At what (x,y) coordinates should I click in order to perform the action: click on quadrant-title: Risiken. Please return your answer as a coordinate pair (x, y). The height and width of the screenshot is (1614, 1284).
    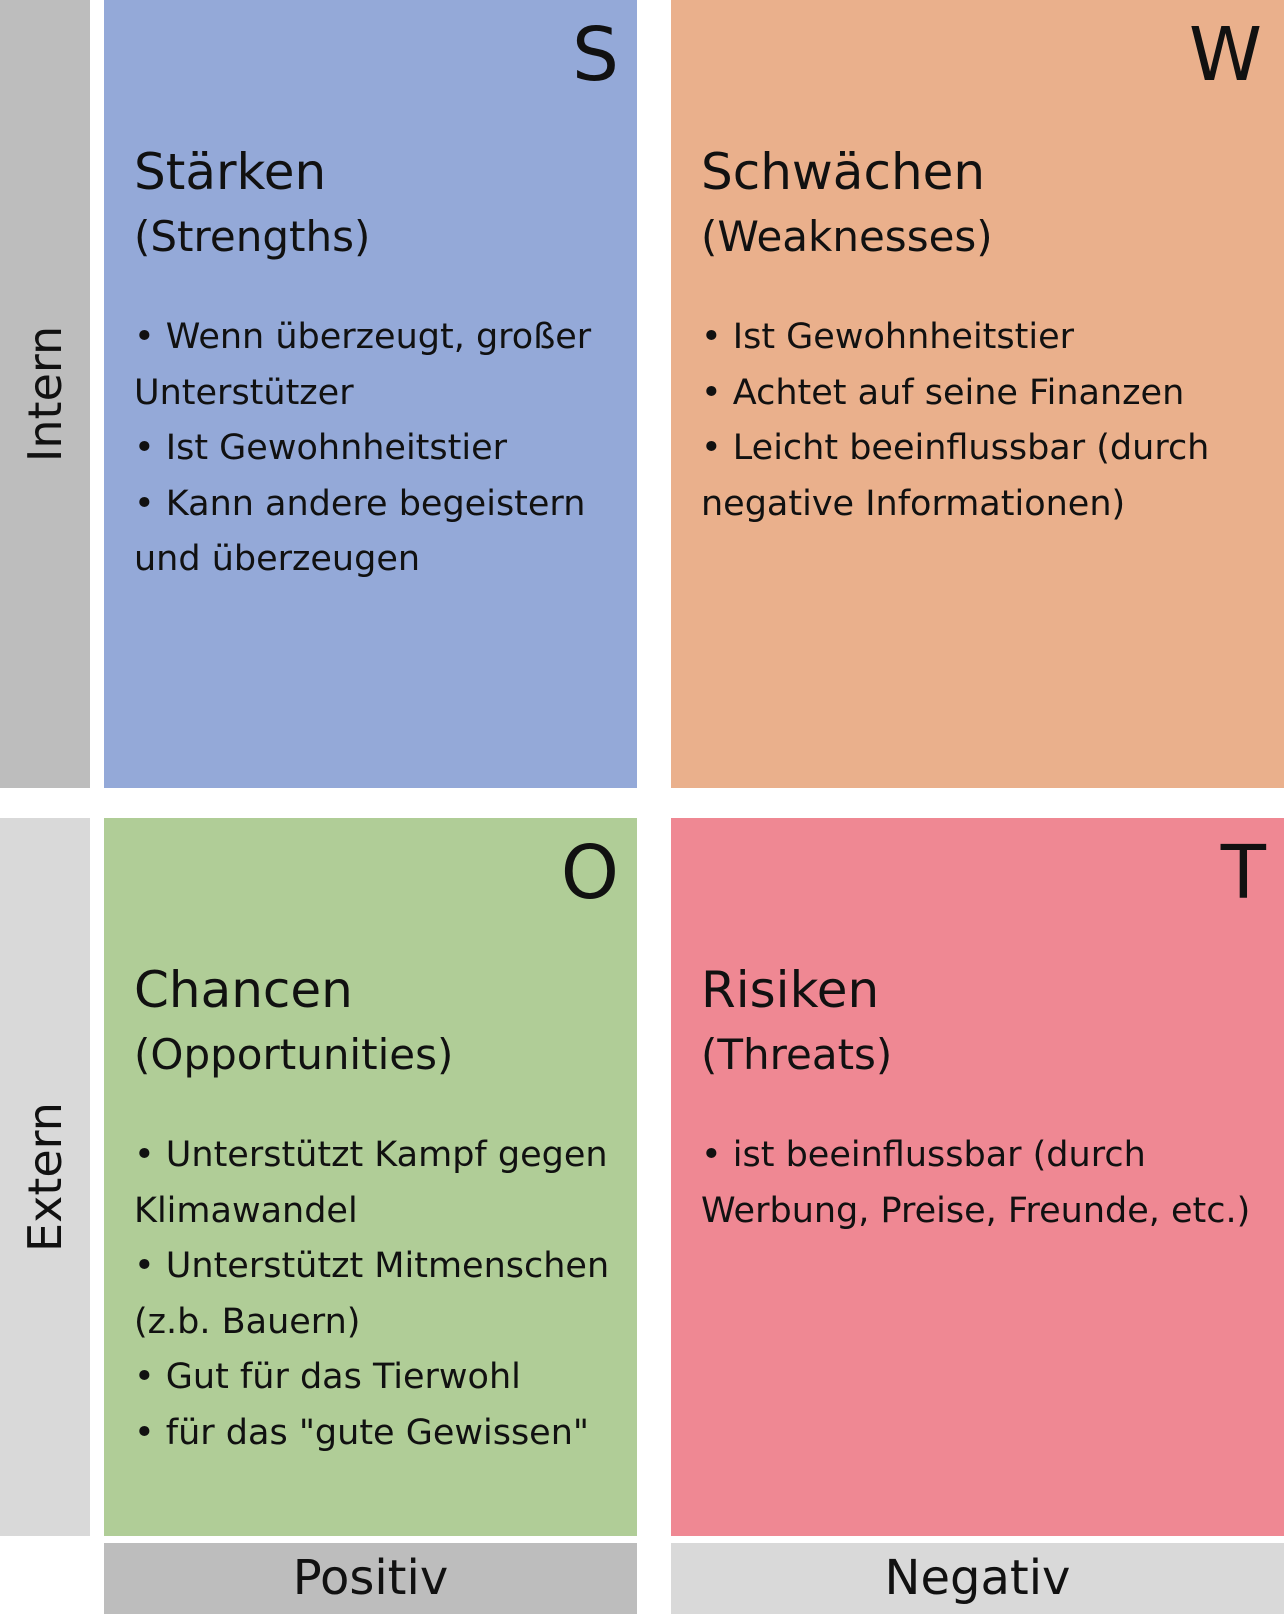
    Looking at the image, I should click on (790, 990).